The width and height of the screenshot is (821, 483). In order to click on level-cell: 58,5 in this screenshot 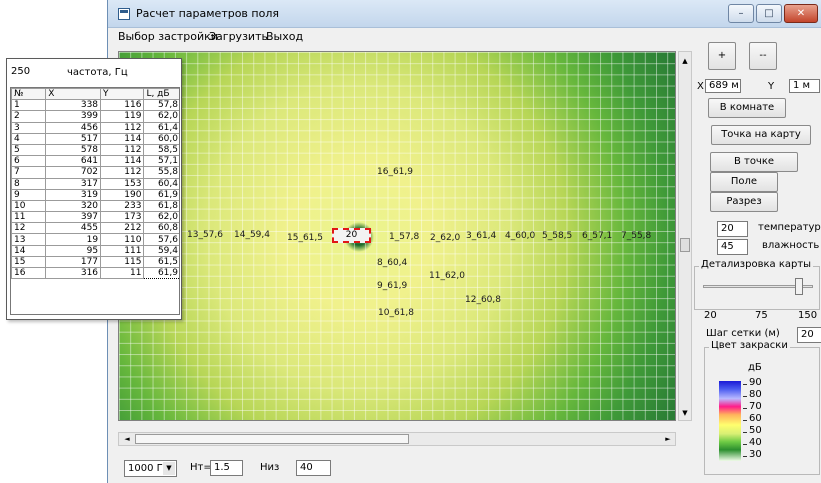, I will do `click(161, 150)`.